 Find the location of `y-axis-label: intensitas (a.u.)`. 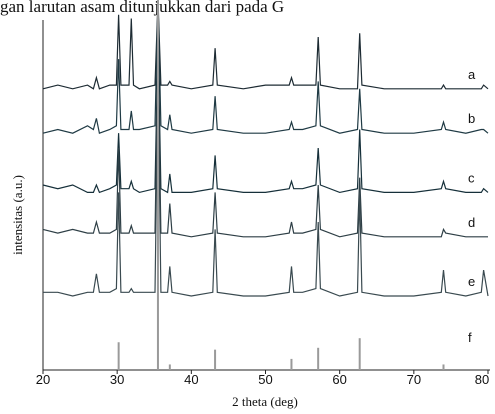

y-axis-label: intensitas (a.u.) is located at coordinates (17, 215).